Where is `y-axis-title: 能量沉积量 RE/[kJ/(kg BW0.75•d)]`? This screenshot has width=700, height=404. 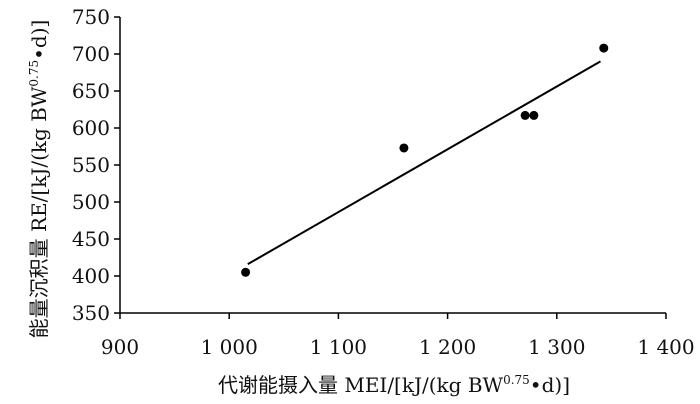
y-axis-title: 能量沉积量 RE/[kJ/(kg BW0.75•d)] is located at coordinates (39, 179).